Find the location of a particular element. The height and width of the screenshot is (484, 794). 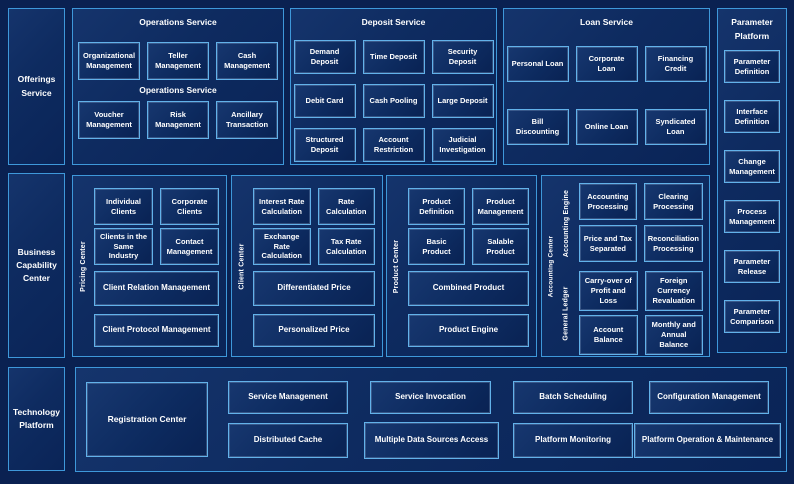

box-service-management: Service Management is located at coordinates (288, 397).